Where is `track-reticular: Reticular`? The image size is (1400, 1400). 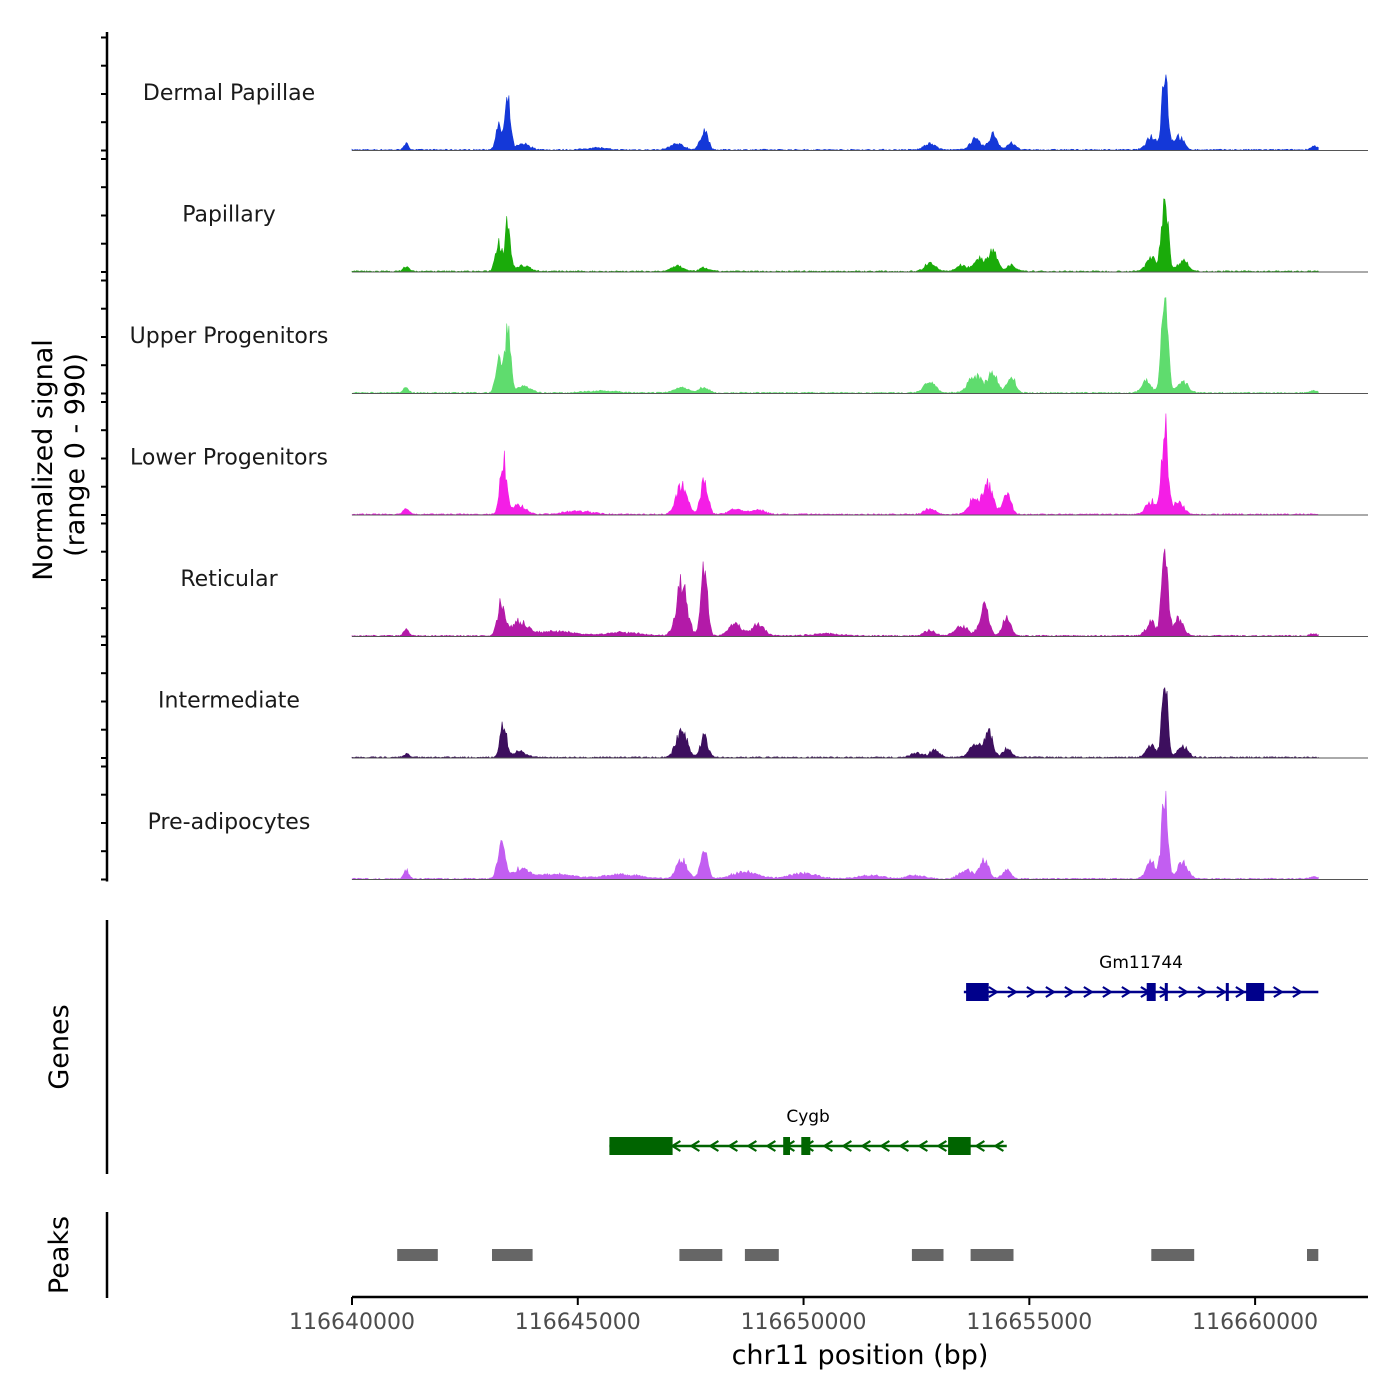 track-reticular: Reticular is located at coordinates (774, 592).